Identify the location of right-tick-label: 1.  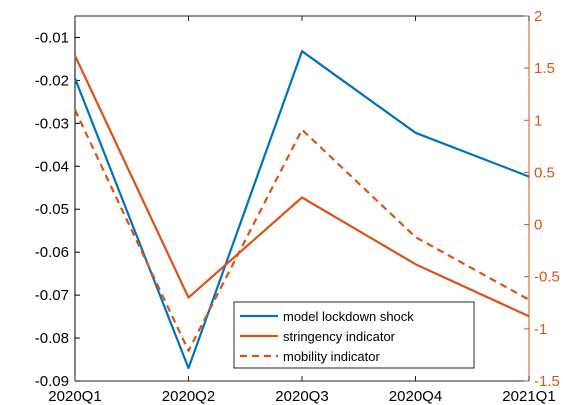
(538, 120).